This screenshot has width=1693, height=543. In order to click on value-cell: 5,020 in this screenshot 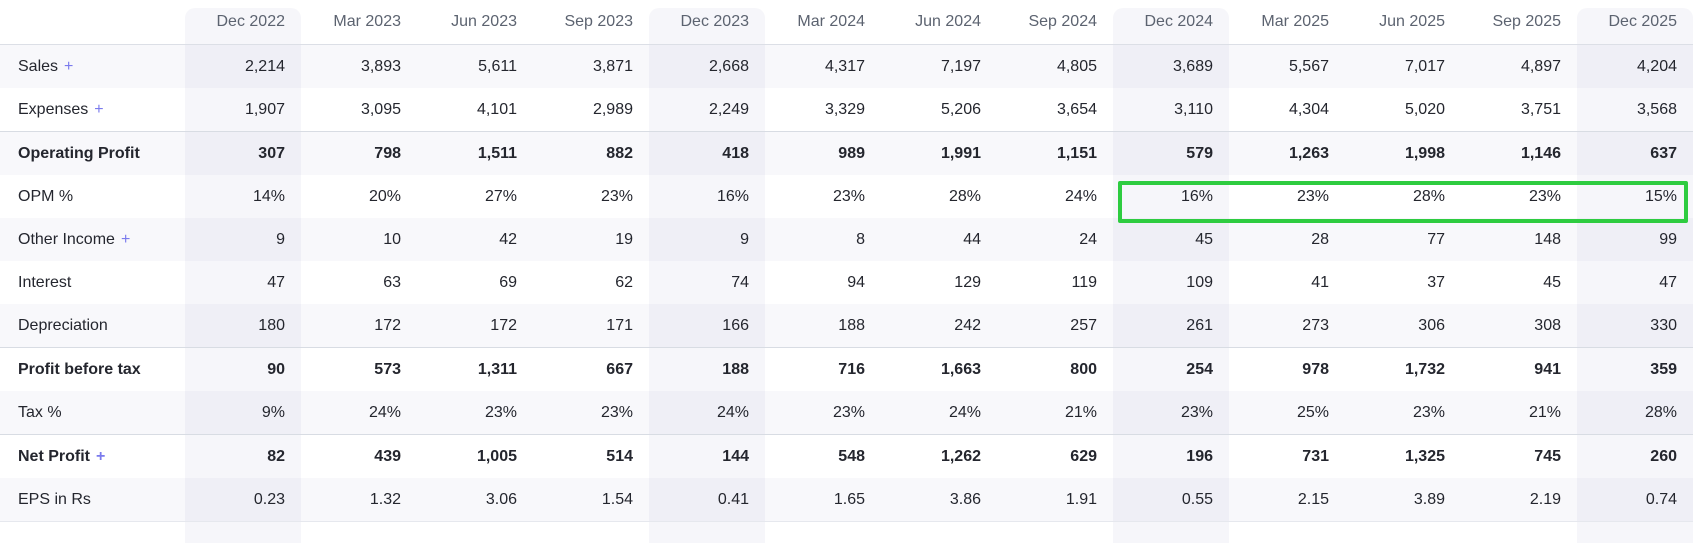, I will do `click(1424, 109)`.